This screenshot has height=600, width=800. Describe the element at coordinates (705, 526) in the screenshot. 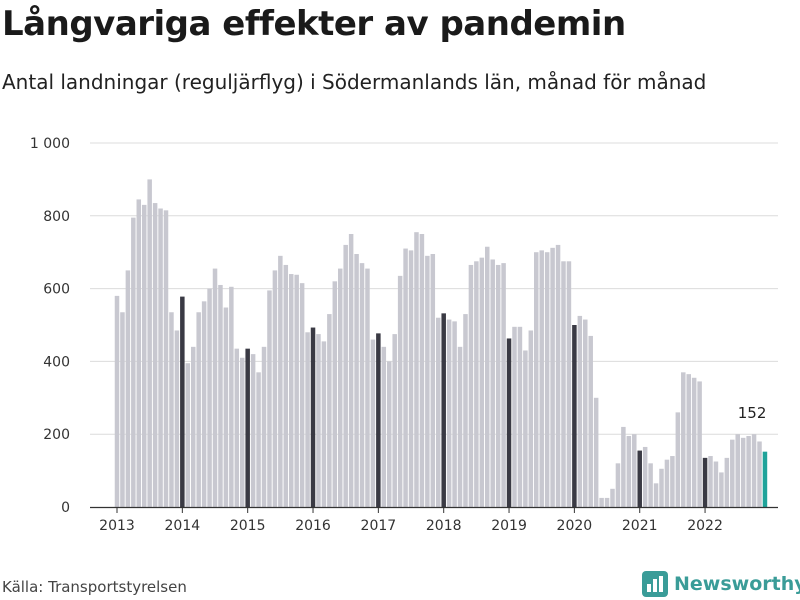

I see `x-tick-label: 2022` at that location.